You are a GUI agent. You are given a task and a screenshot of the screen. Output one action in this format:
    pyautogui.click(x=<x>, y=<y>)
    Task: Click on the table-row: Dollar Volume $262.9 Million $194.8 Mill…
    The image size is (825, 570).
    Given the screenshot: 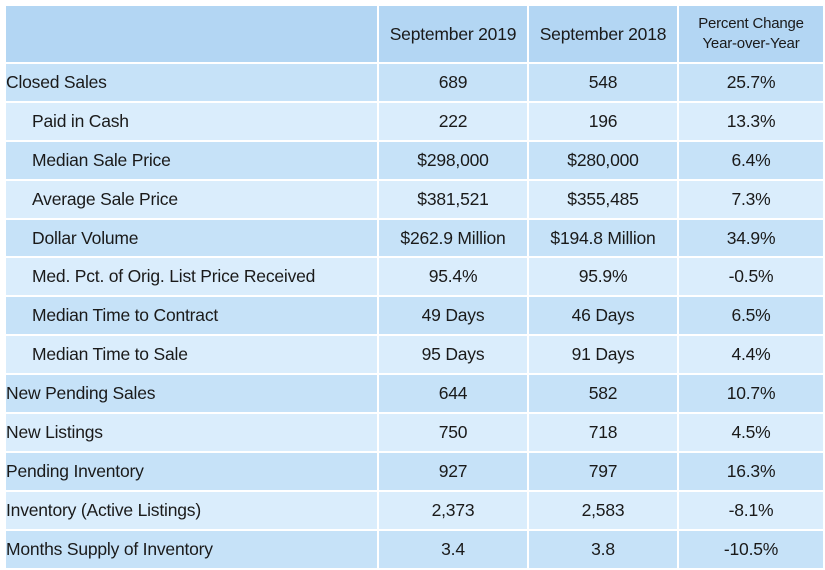 What is the action you would take?
    pyautogui.click(x=414, y=238)
    